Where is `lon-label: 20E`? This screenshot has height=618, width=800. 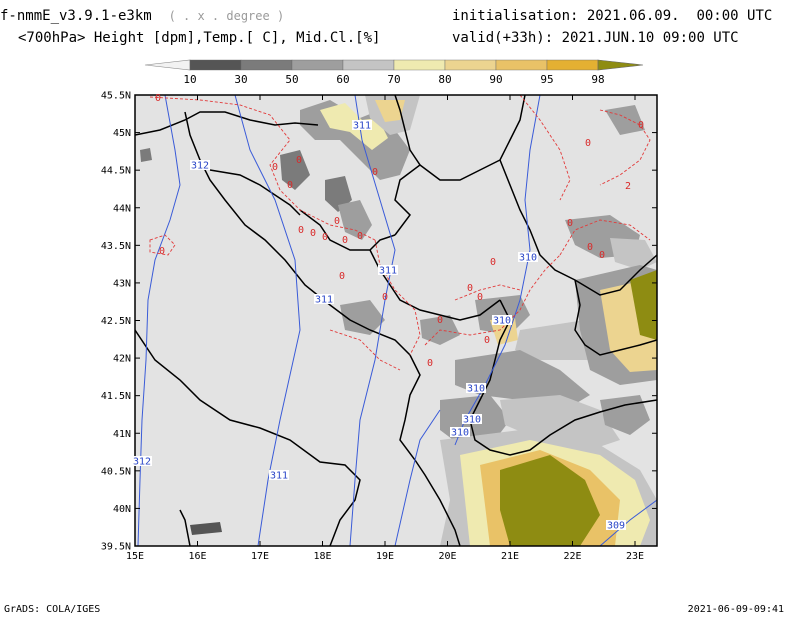
lon-label: 20E is located at coordinates (447, 556).